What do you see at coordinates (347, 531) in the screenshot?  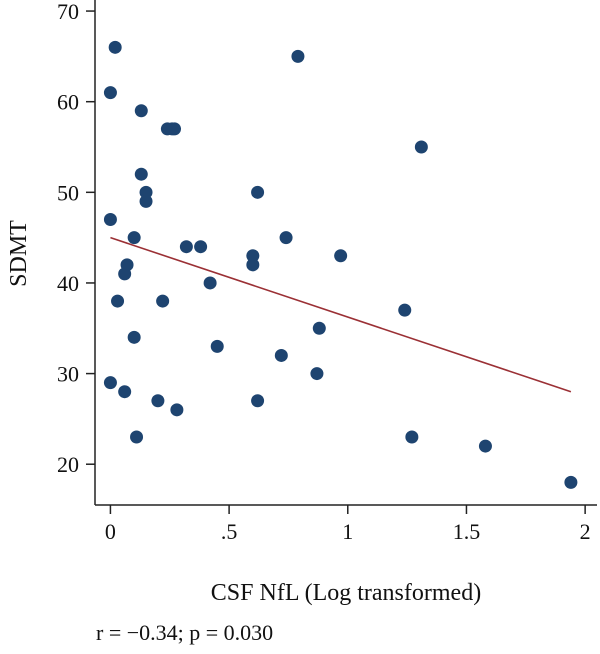 I see `x-tick-label: 1` at bounding box center [347, 531].